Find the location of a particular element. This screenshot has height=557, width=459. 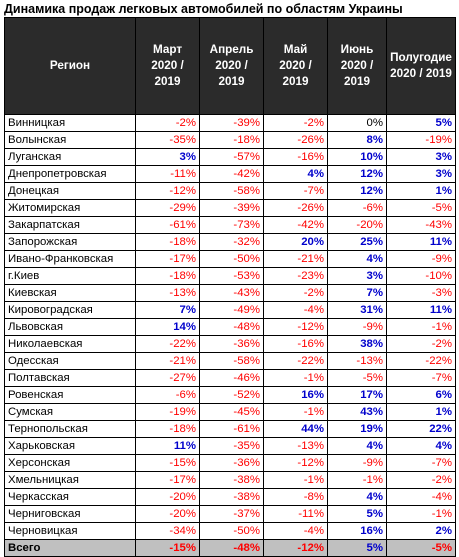

region-cell: Днепропетровская is located at coordinates (70, 174).